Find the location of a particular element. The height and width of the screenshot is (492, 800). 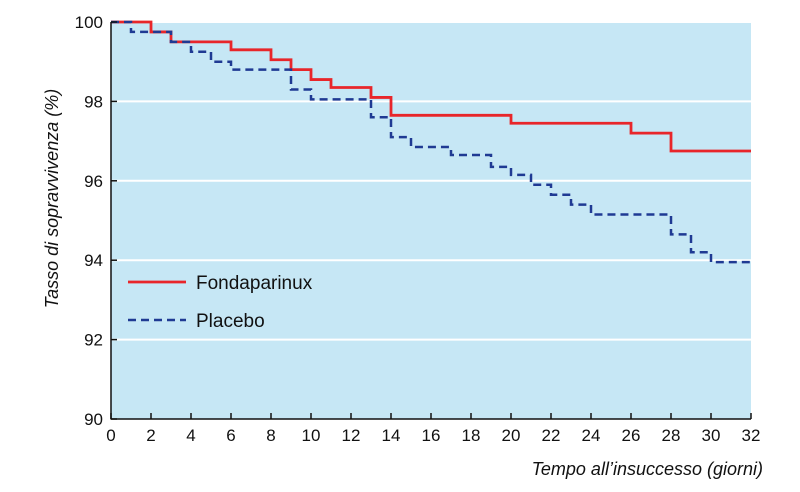

y-tick-label: 100 is located at coordinates (89, 22).